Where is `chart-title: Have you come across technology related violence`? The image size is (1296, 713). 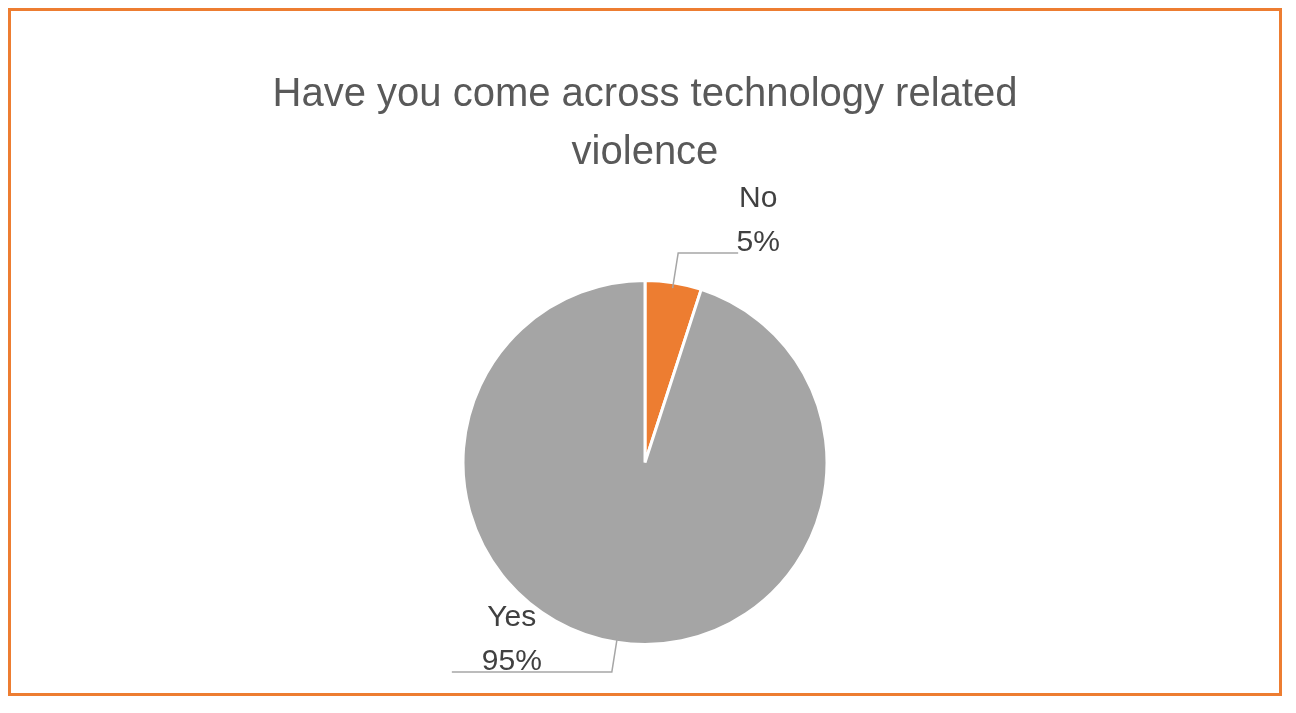 chart-title: Have you come across technology related violence is located at coordinates (645, 121).